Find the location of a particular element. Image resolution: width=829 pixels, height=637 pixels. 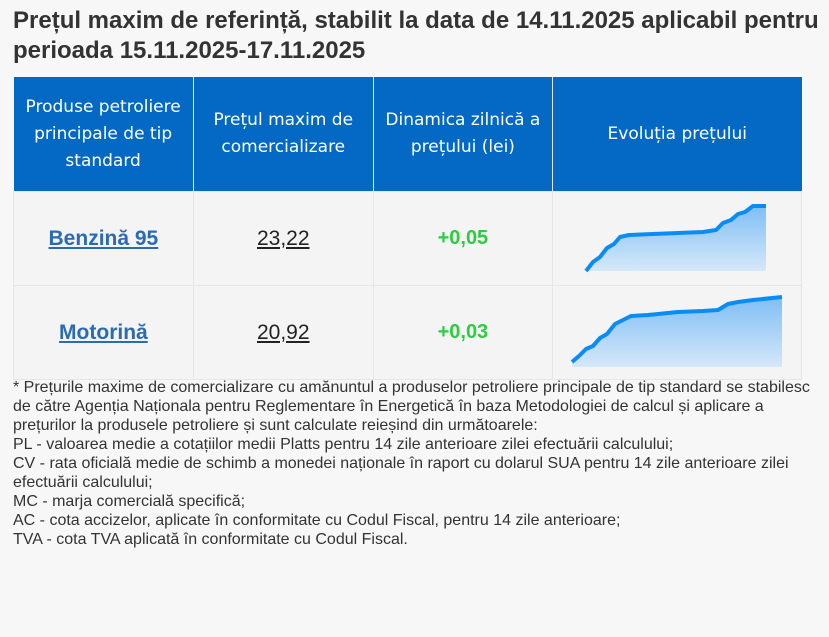

header-daily-dynamic: Dinamica zilnică a prețului (lei) is located at coordinates (463, 134).